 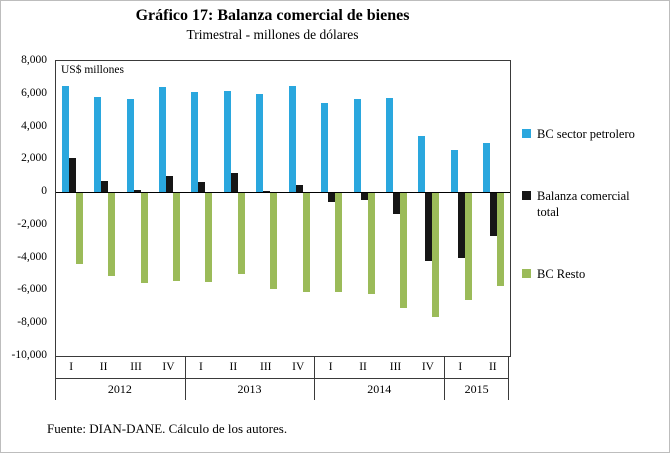 I want to click on legend-label: BC Resto, so click(x=561, y=274).